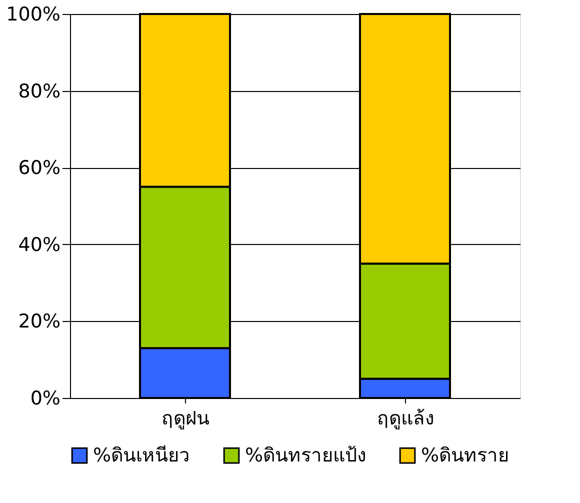 The image size is (580, 503). What do you see at coordinates (39, 168) in the screenshot?
I see `y-tick-label: 60%` at bounding box center [39, 168].